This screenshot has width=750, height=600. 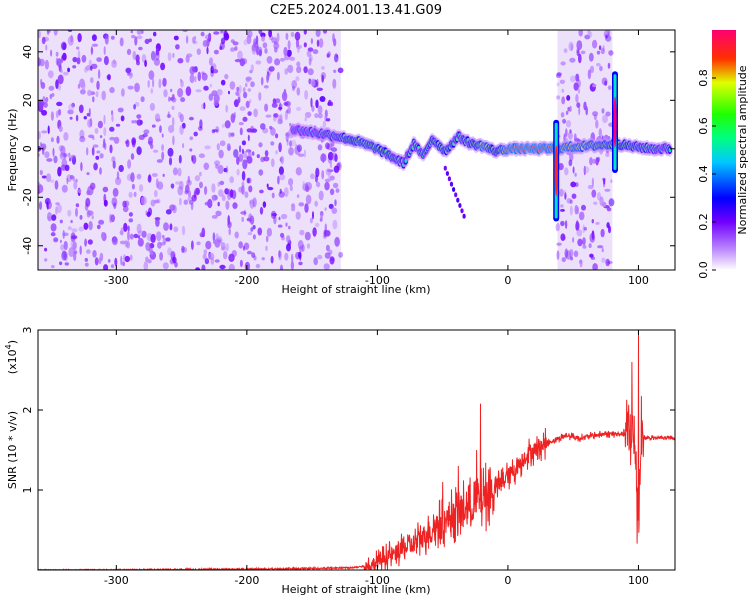 What do you see at coordinates (481, 146) in the screenshot?
I see `spectrogram-signal` at bounding box center [481, 146].